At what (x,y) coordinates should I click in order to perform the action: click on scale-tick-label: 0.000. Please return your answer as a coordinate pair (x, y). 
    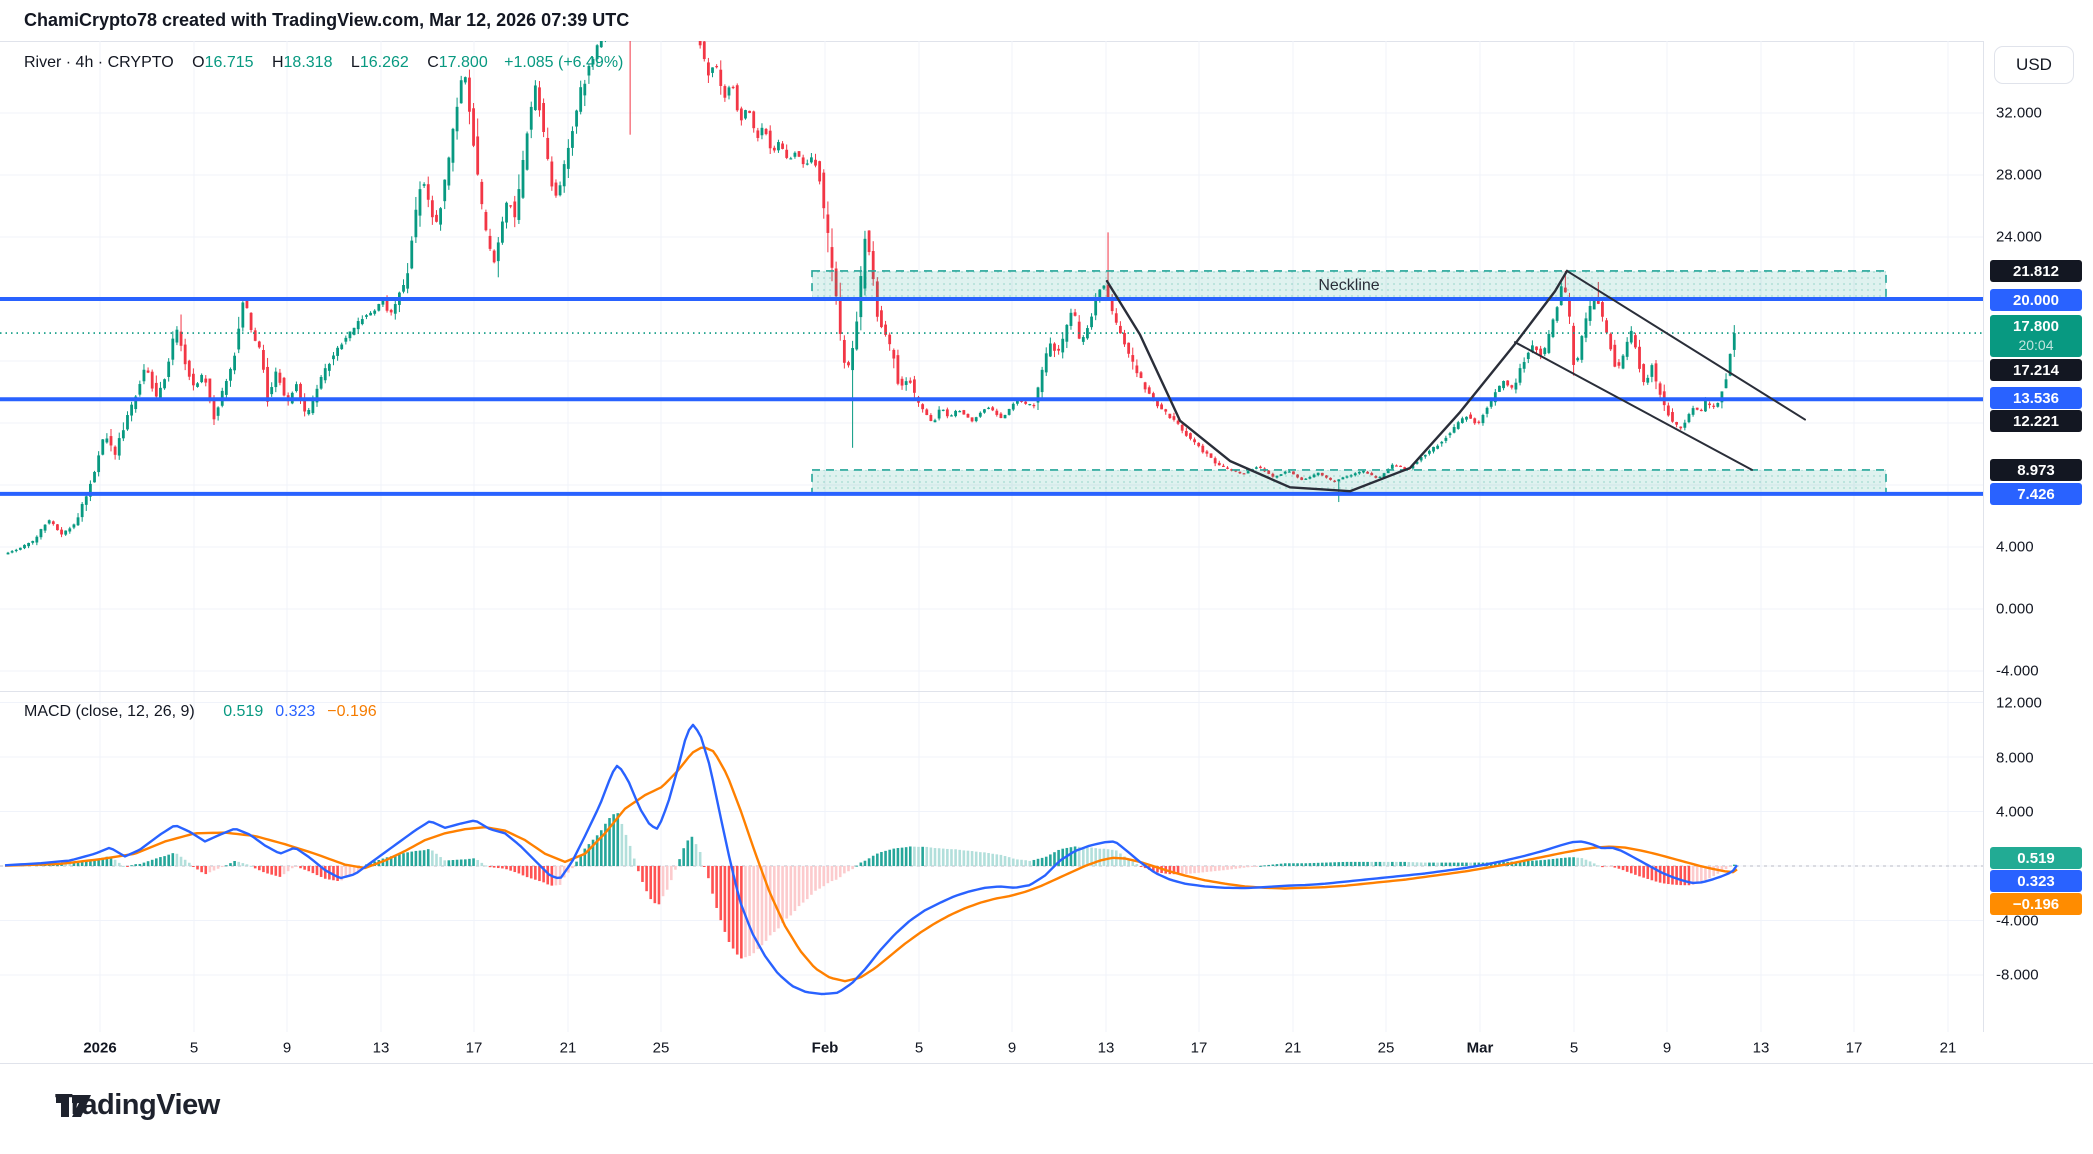
    Looking at the image, I should click on (2015, 609).